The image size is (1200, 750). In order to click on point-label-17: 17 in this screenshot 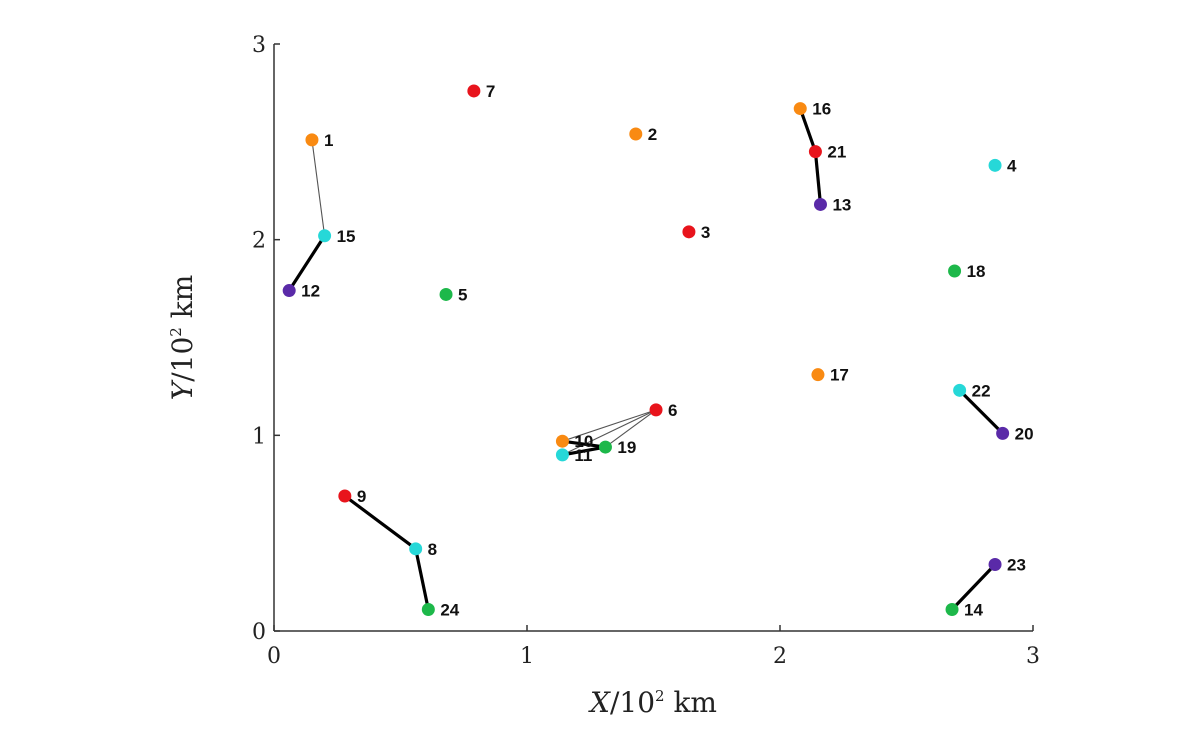, I will do `click(839, 375)`.